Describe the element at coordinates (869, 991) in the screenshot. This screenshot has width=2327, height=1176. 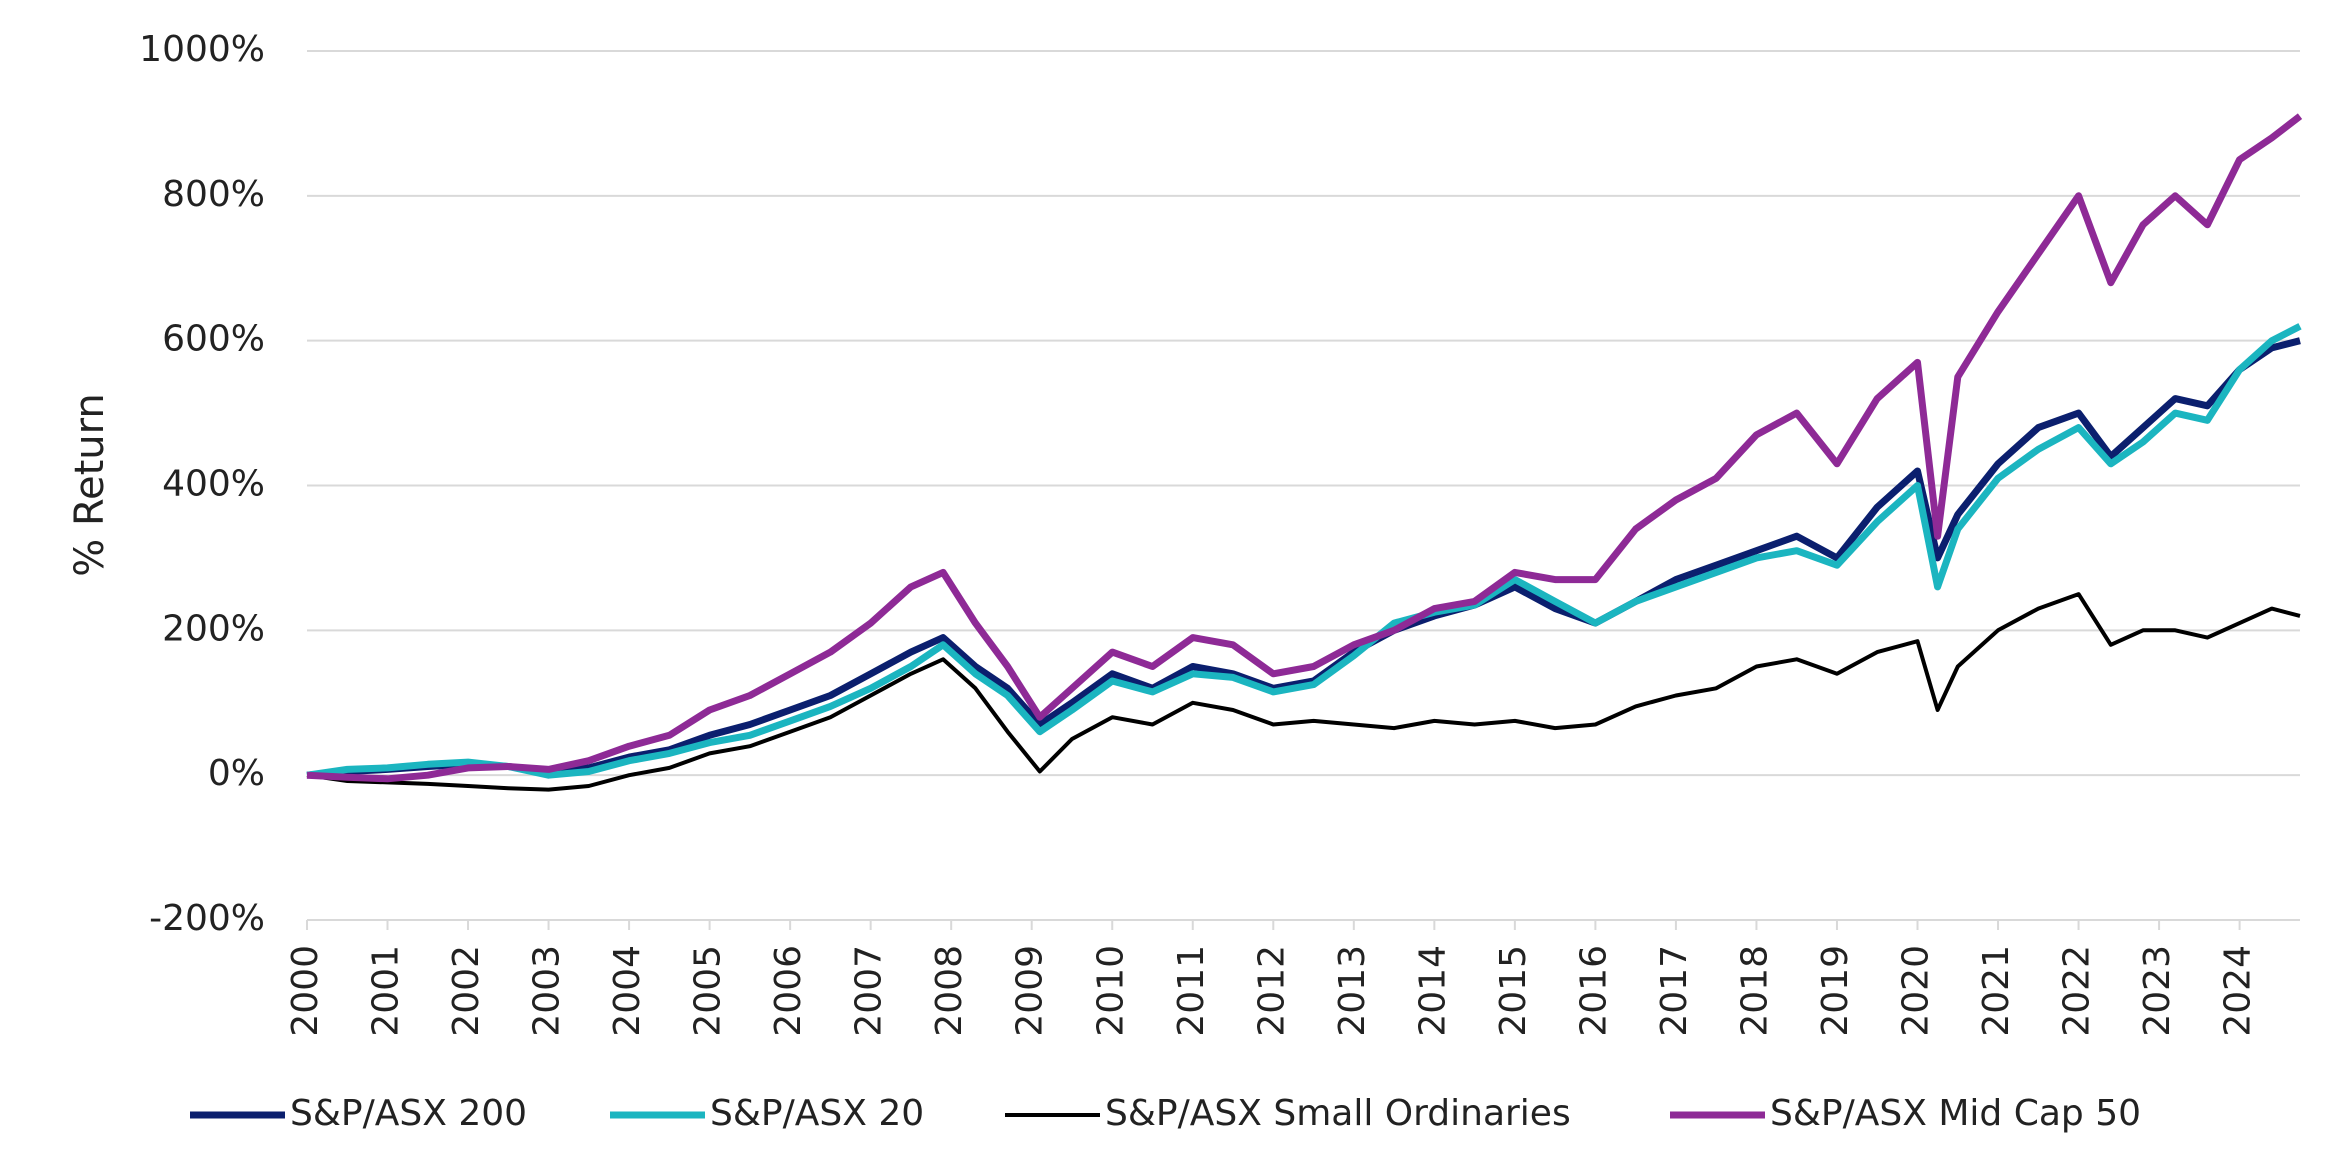
I see `x-tick-label: 2007` at that location.